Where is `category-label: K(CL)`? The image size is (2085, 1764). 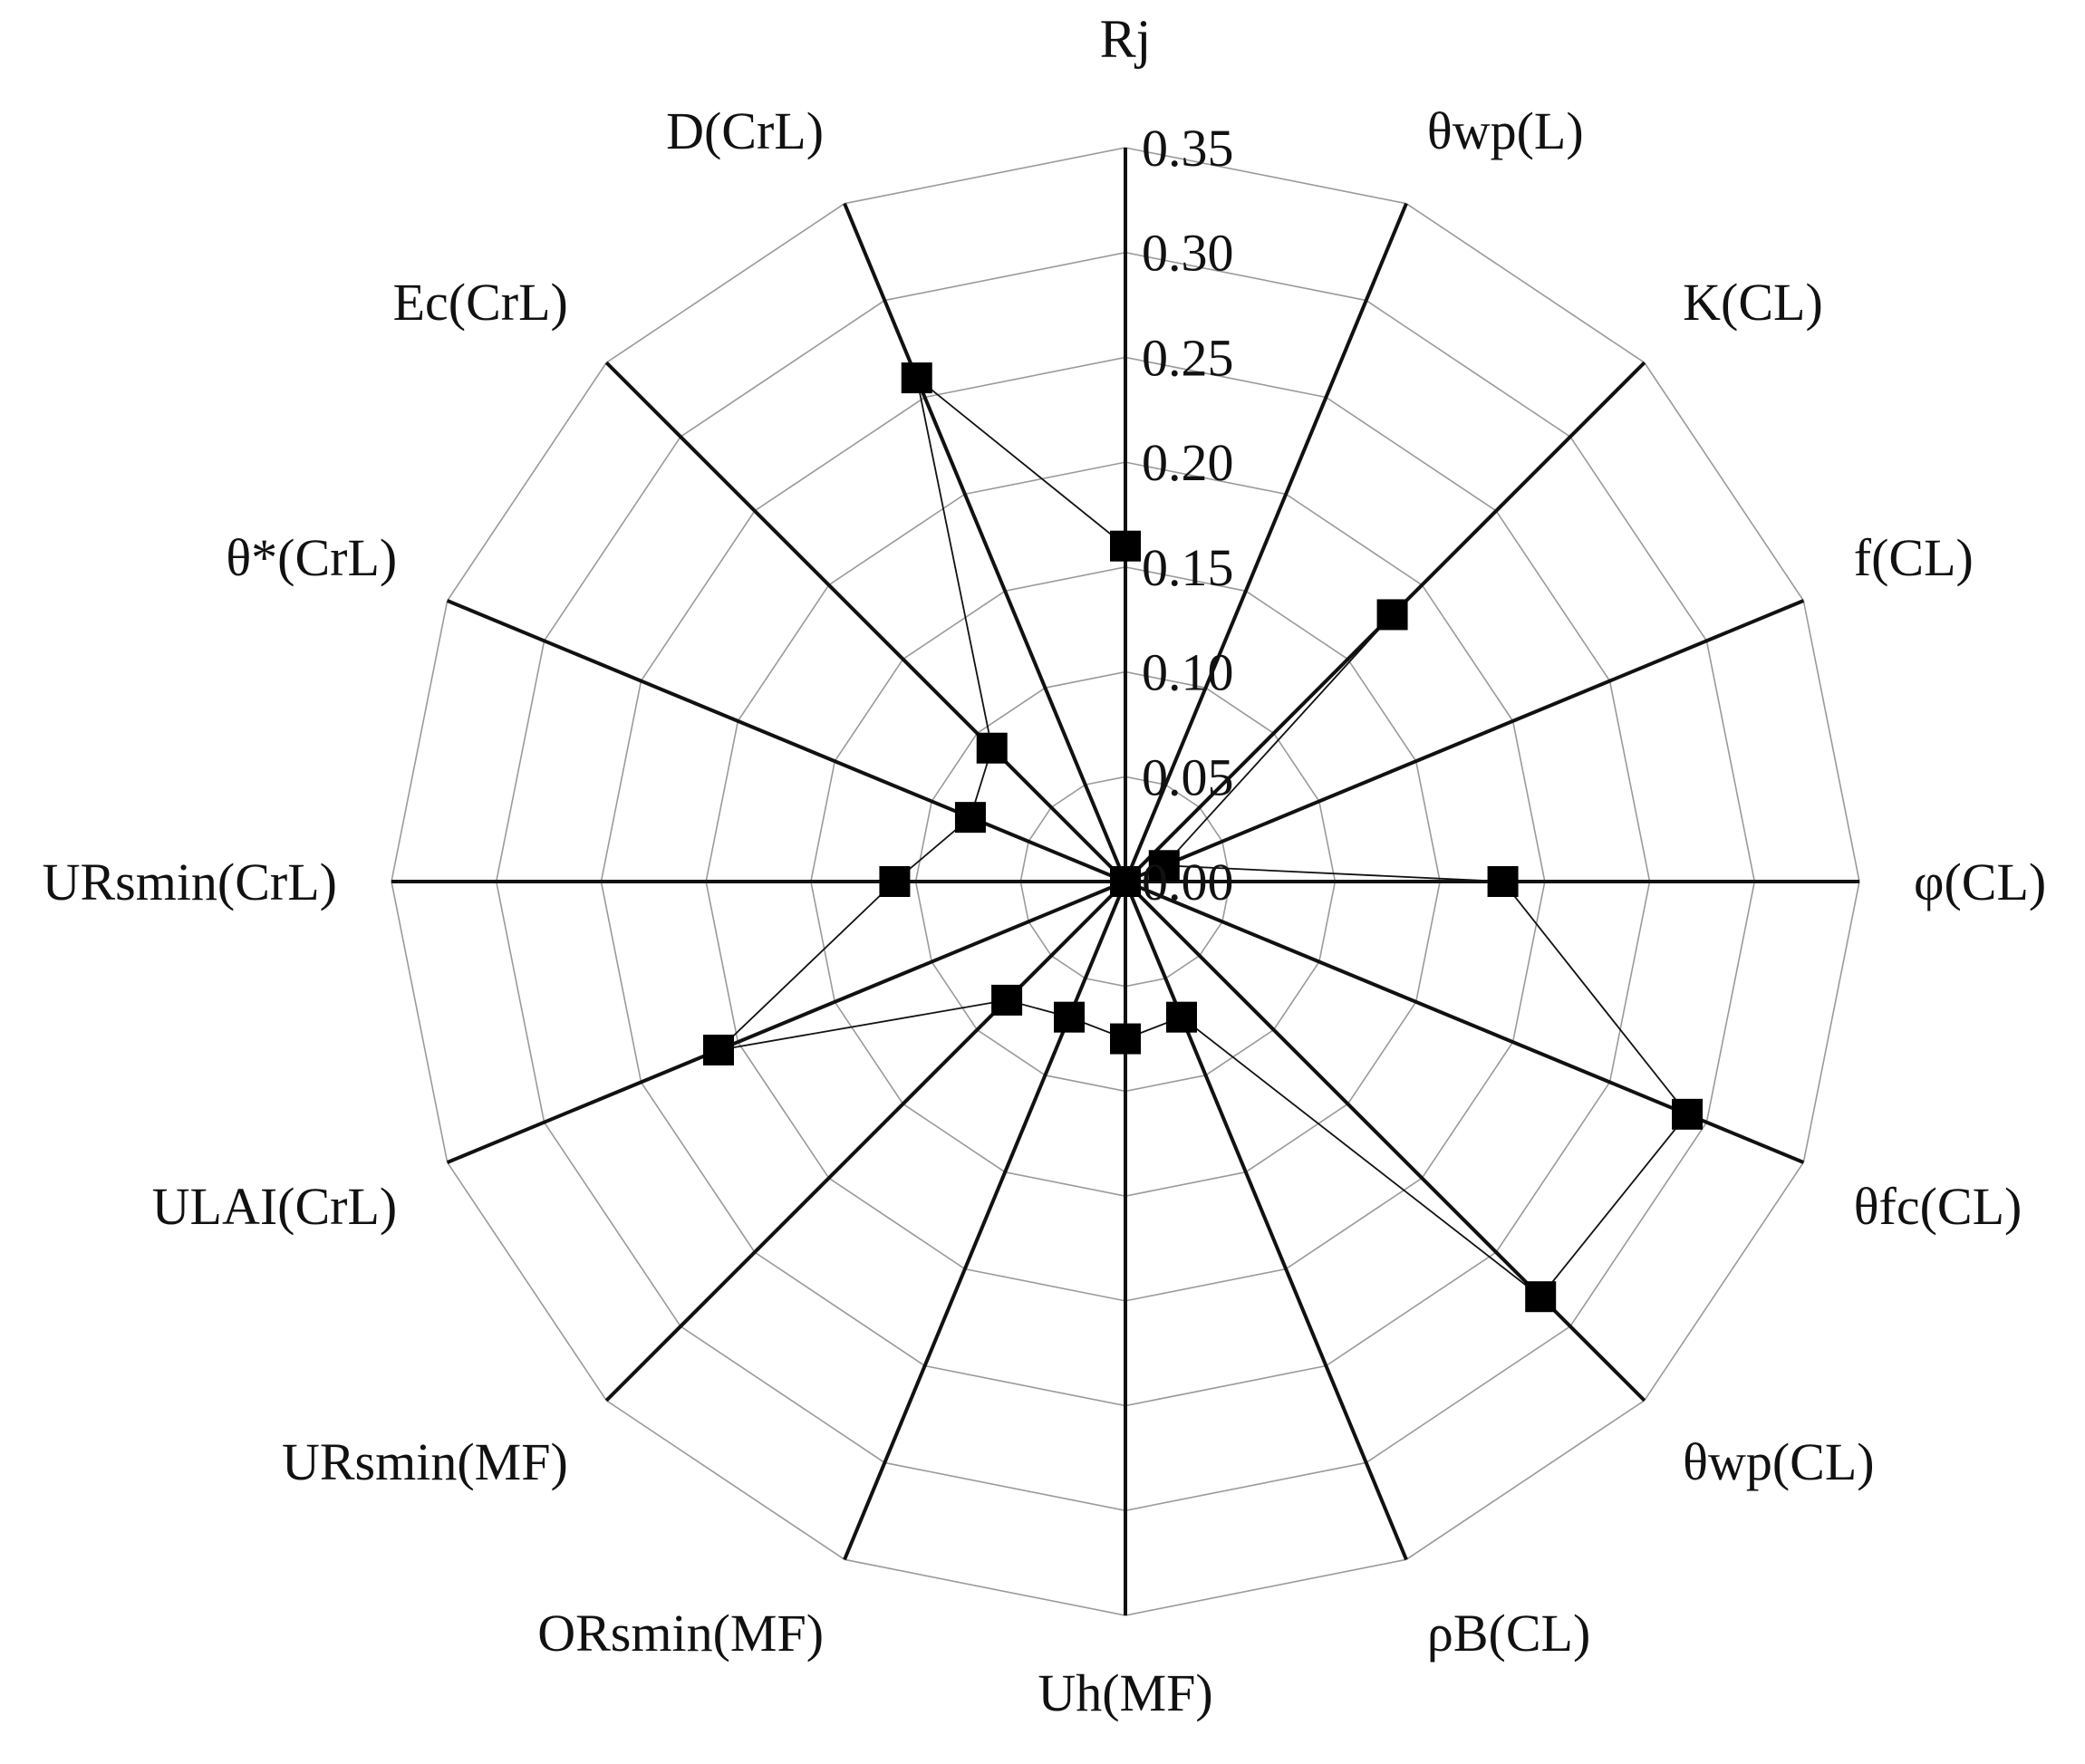 category-label: K(CL) is located at coordinates (1753, 302).